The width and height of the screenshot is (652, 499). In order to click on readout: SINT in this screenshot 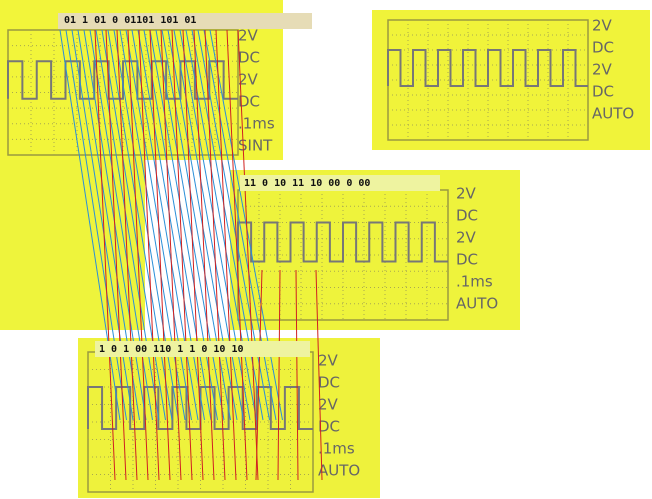, I will do `click(255, 146)`.